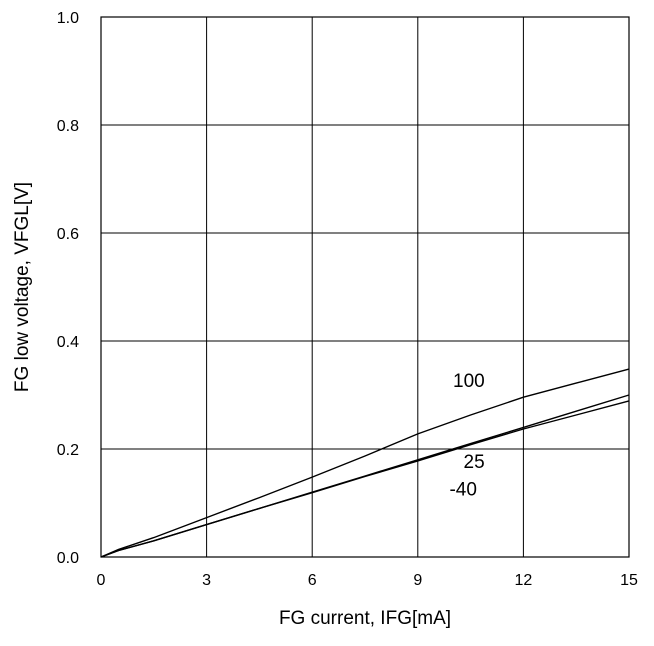 The height and width of the screenshot is (646, 654). Describe the element at coordinates (629, 580) in the screenshot. I see `x-tick-label-5: 15` at that location.